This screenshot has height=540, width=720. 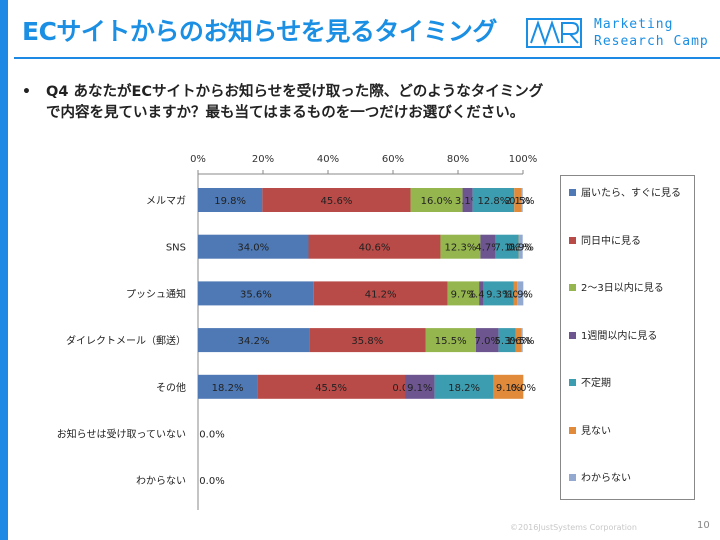 I want to click on x-tick-label: 80%, so click(x=458, y=159).